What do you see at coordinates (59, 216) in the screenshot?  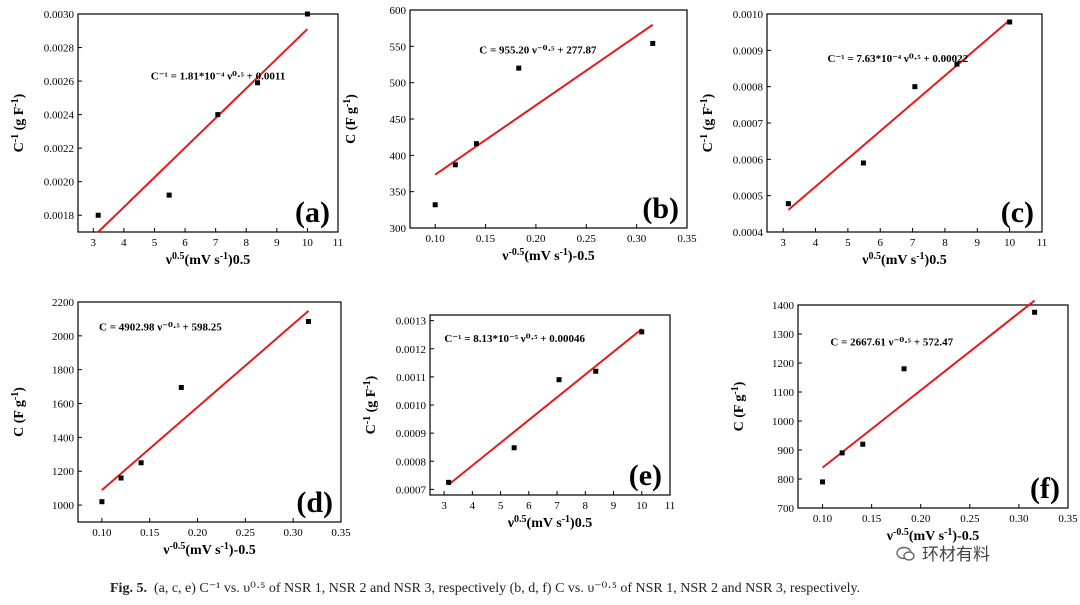 I see `y-tick-label: 0.0018` at bounding box center [59, 216].